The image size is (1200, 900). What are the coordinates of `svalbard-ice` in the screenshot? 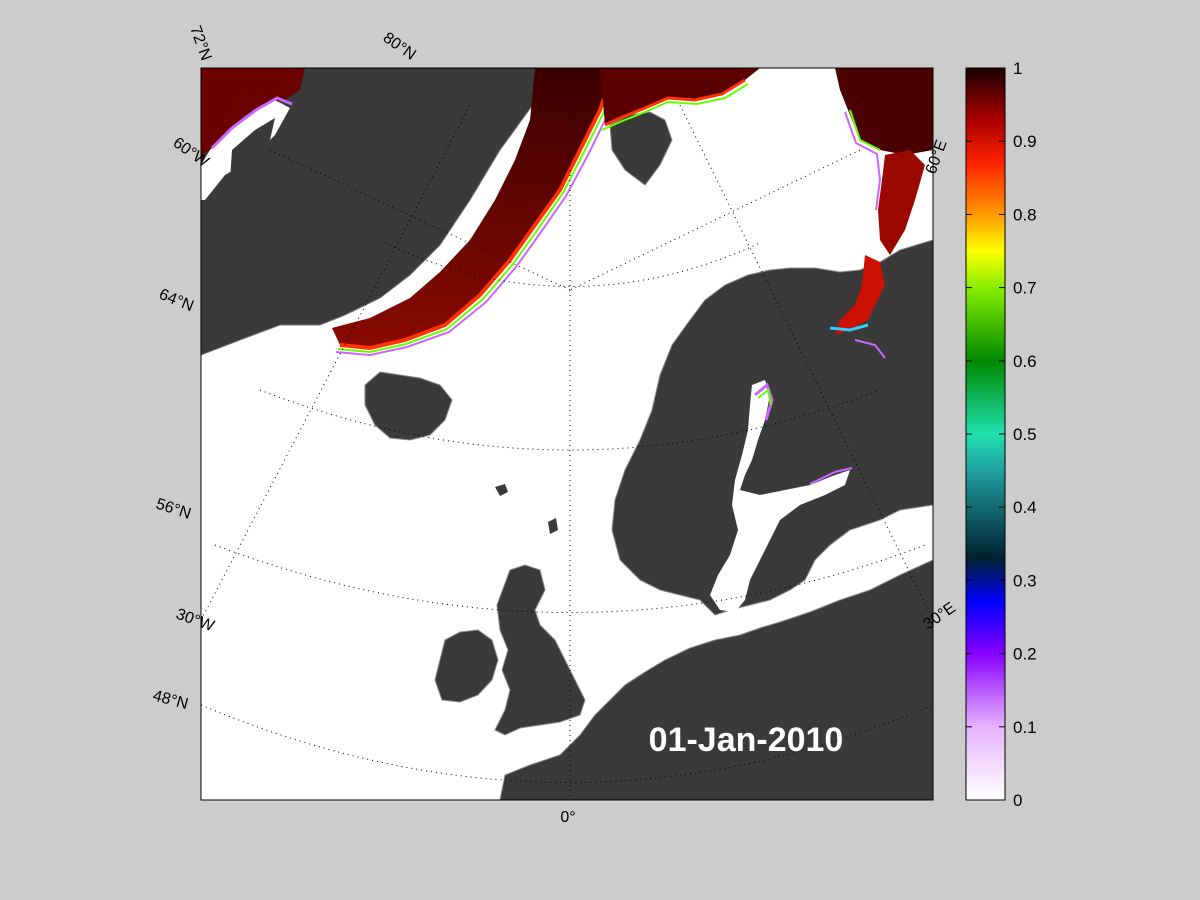 It's located at (680, 96).